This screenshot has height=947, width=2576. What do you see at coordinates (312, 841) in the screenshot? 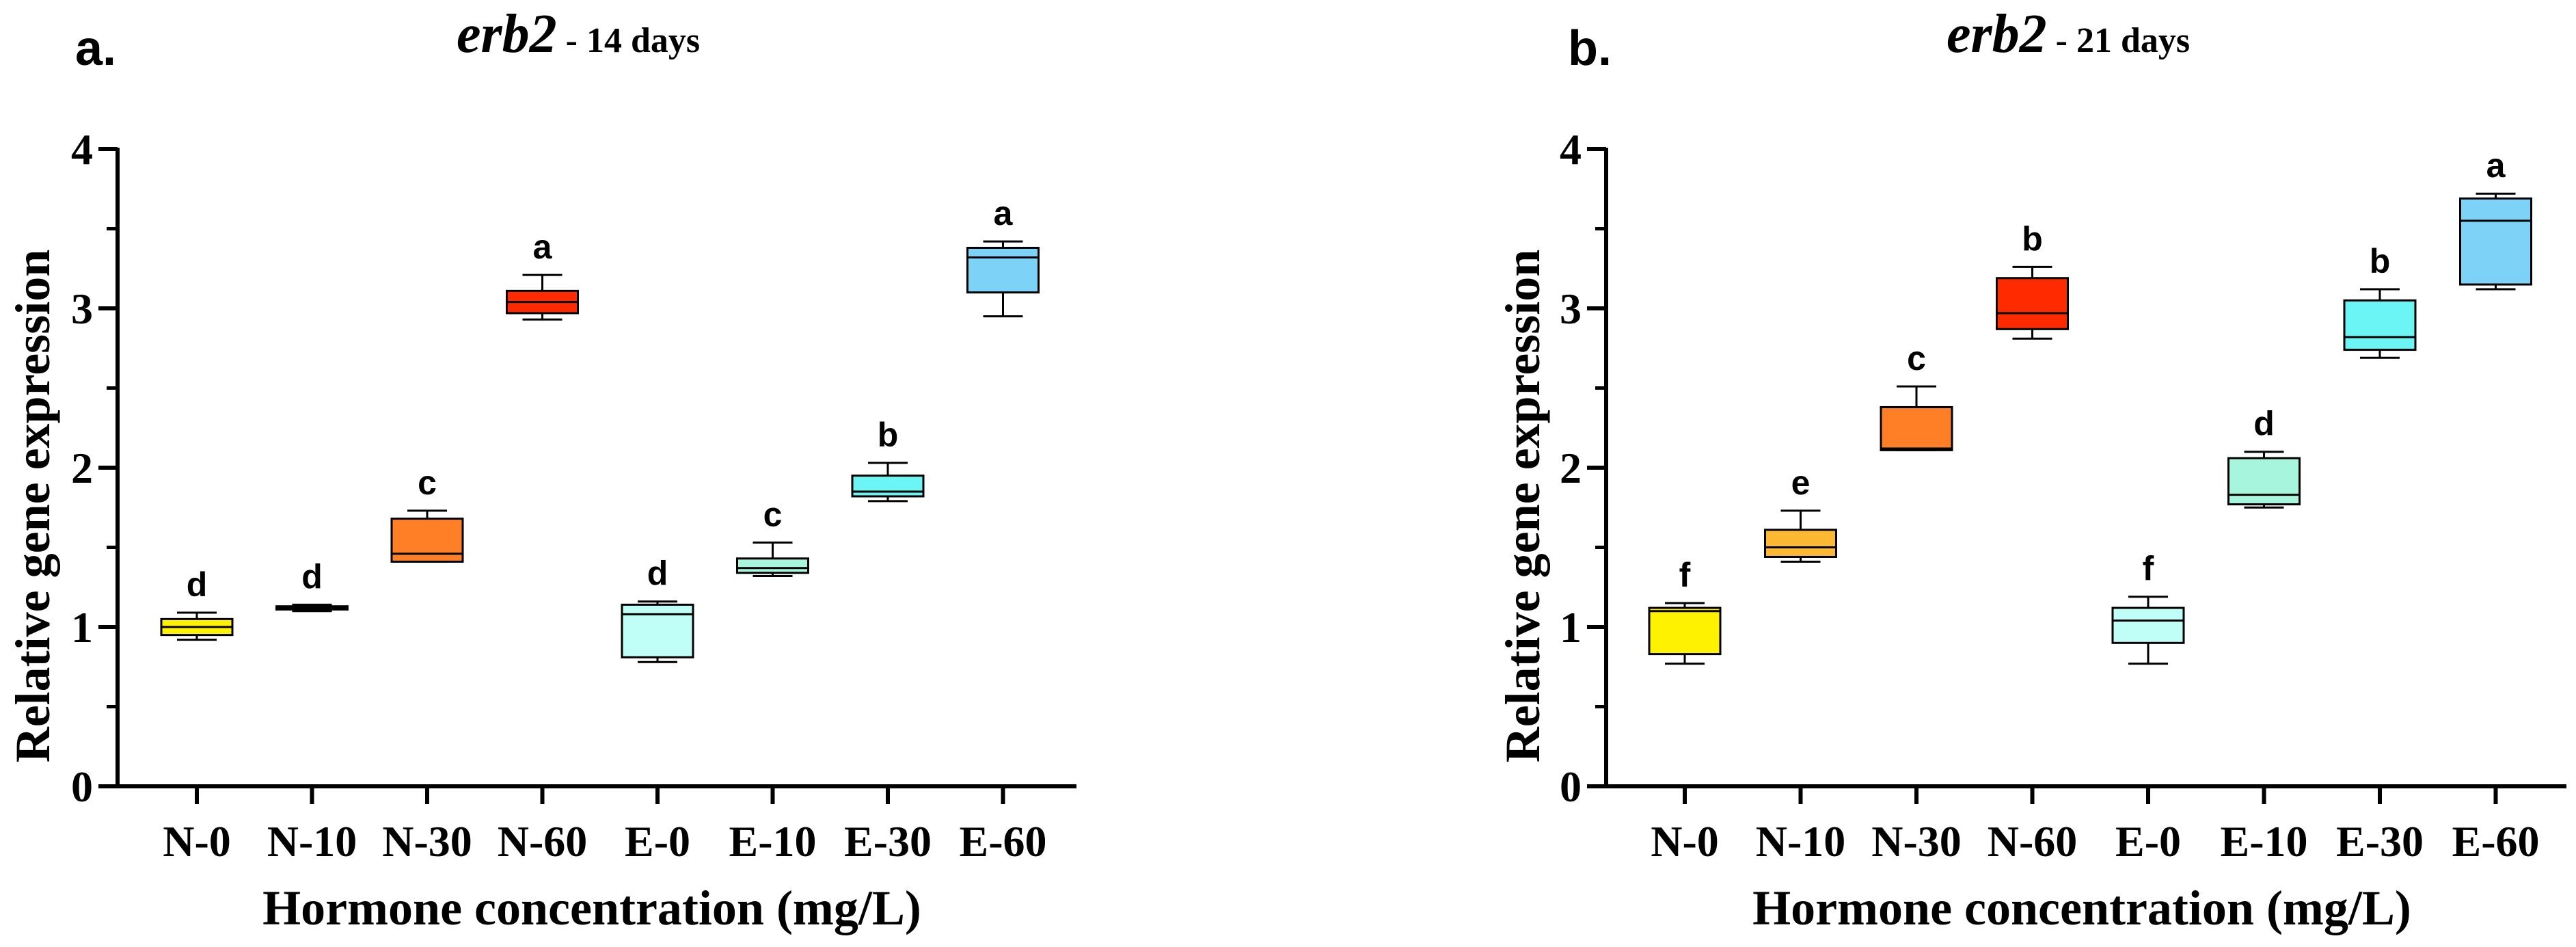
I see `panel-a-x-tick-label: N-10` at bounding box center [312, 841].